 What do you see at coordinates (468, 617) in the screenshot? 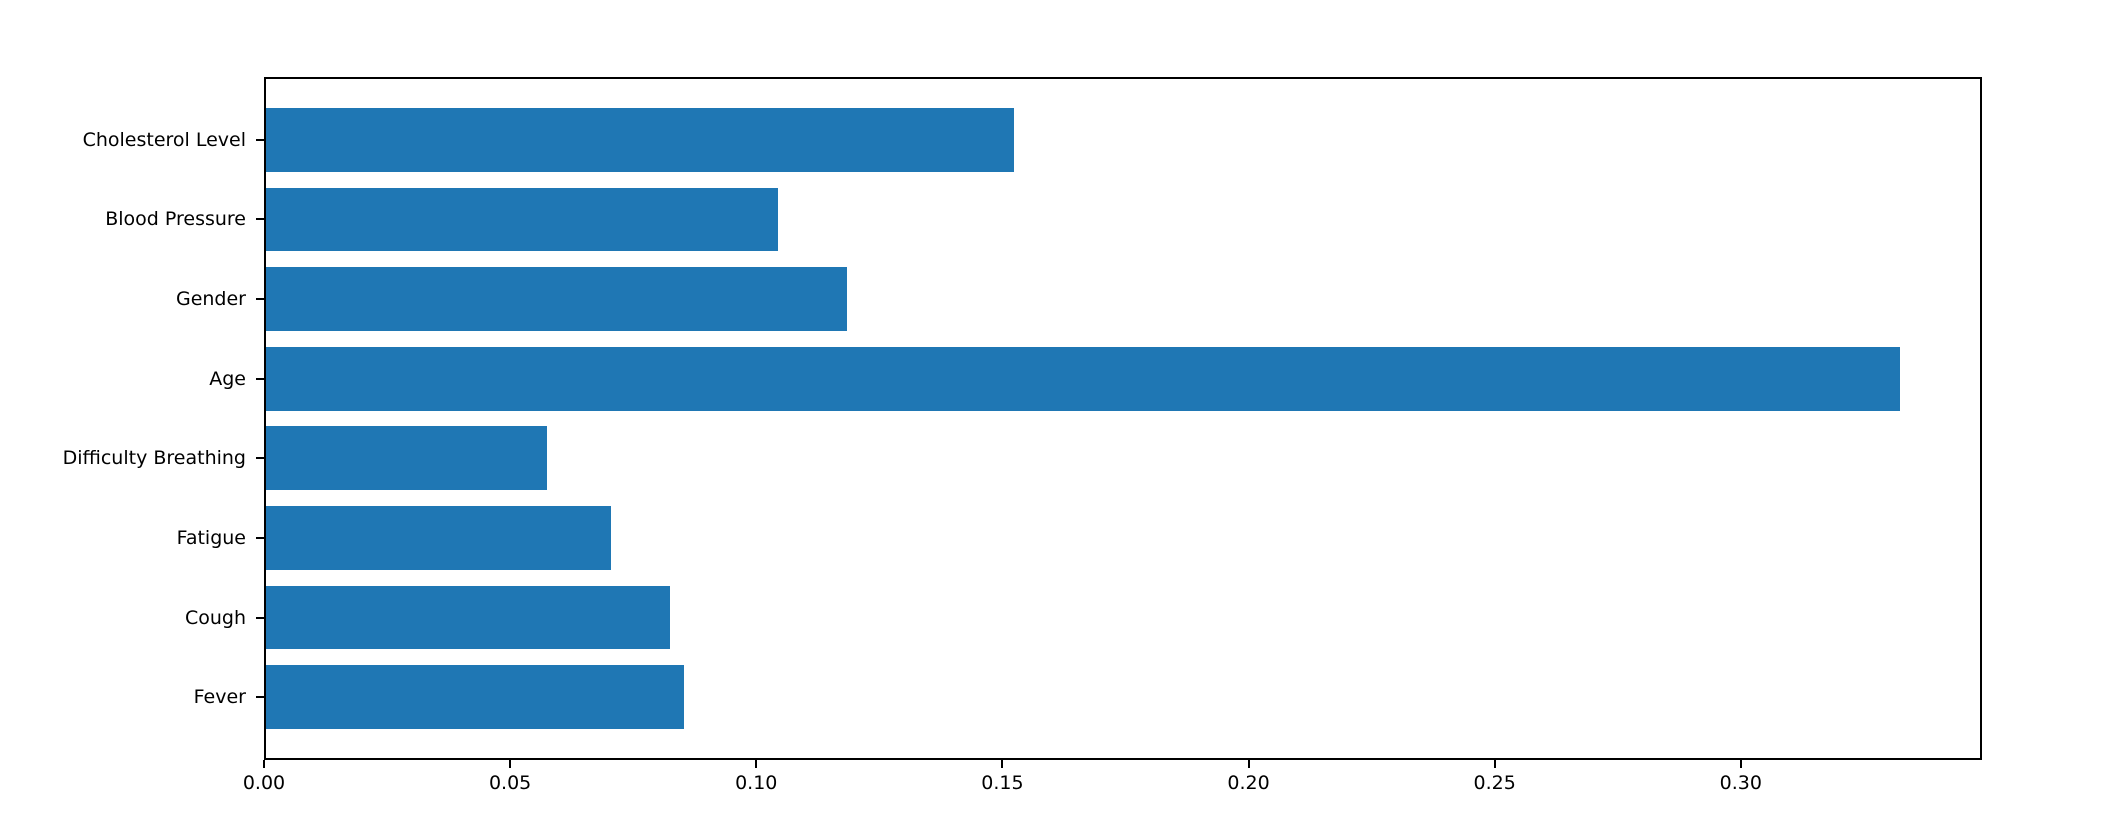
I see `bar-cough` at bounding box center [468, 617].